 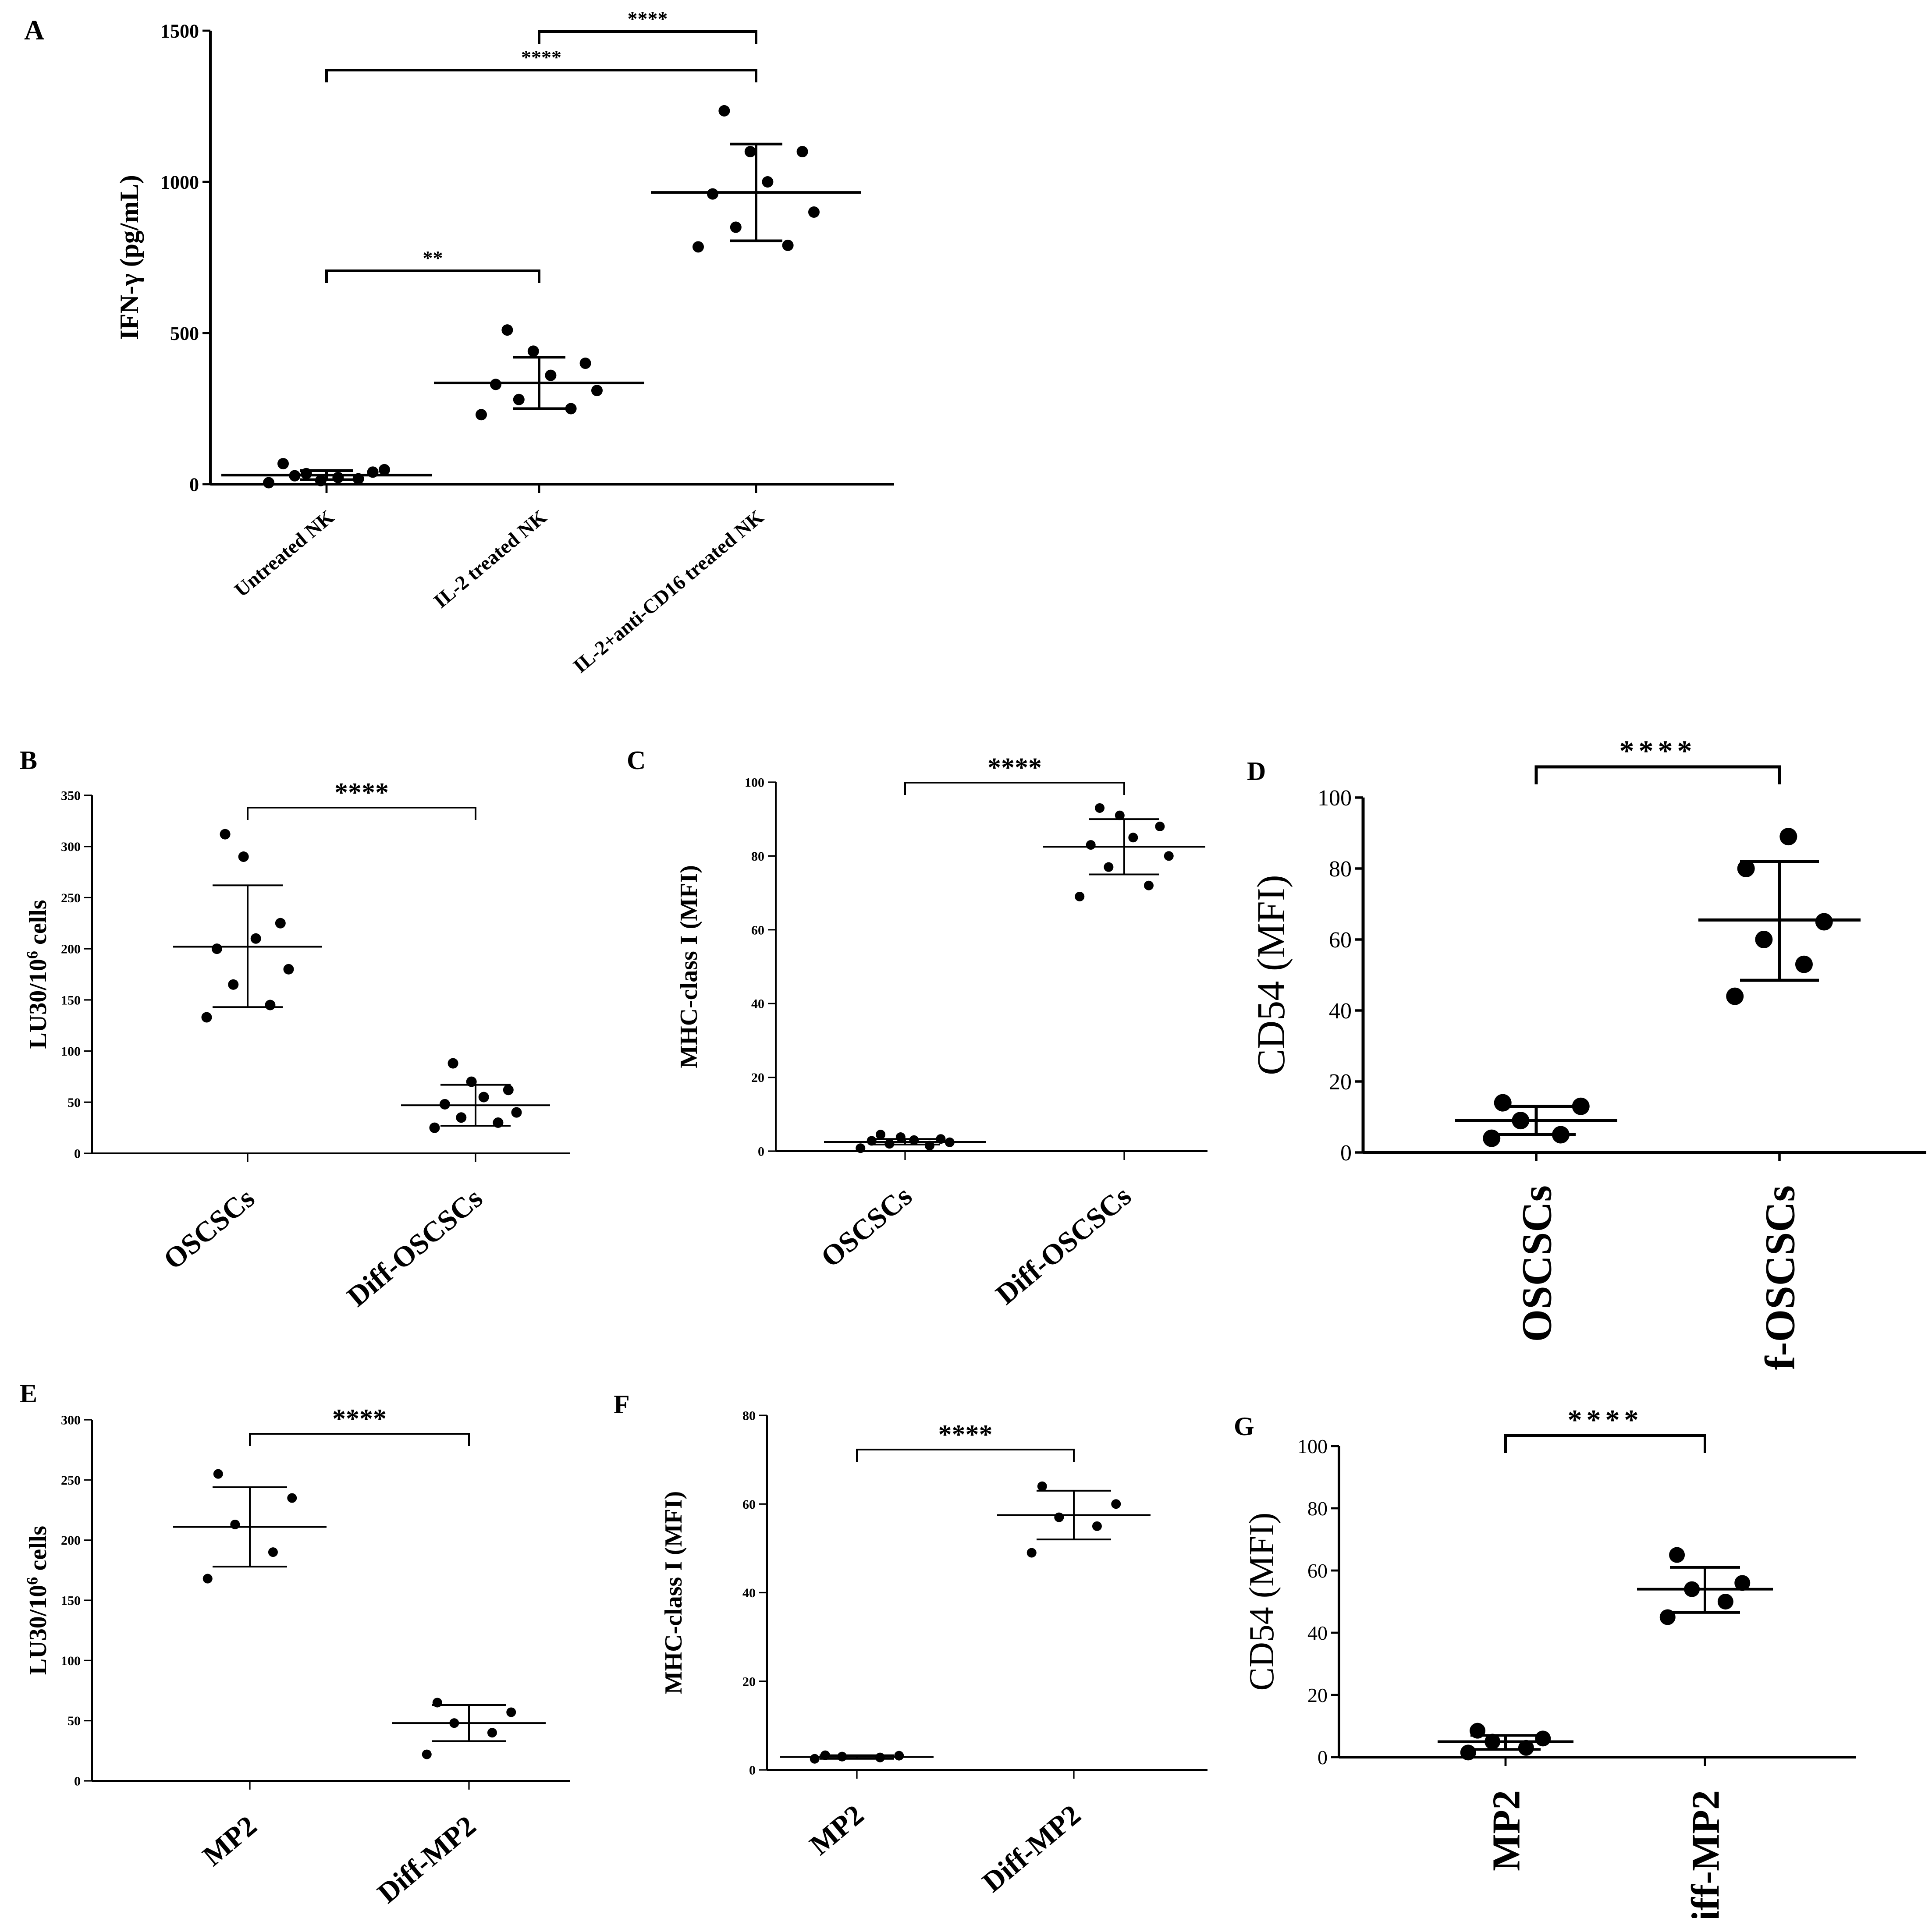 I want to click on x-tick-label: Diff-MP2, so click(x=427, y=1860).